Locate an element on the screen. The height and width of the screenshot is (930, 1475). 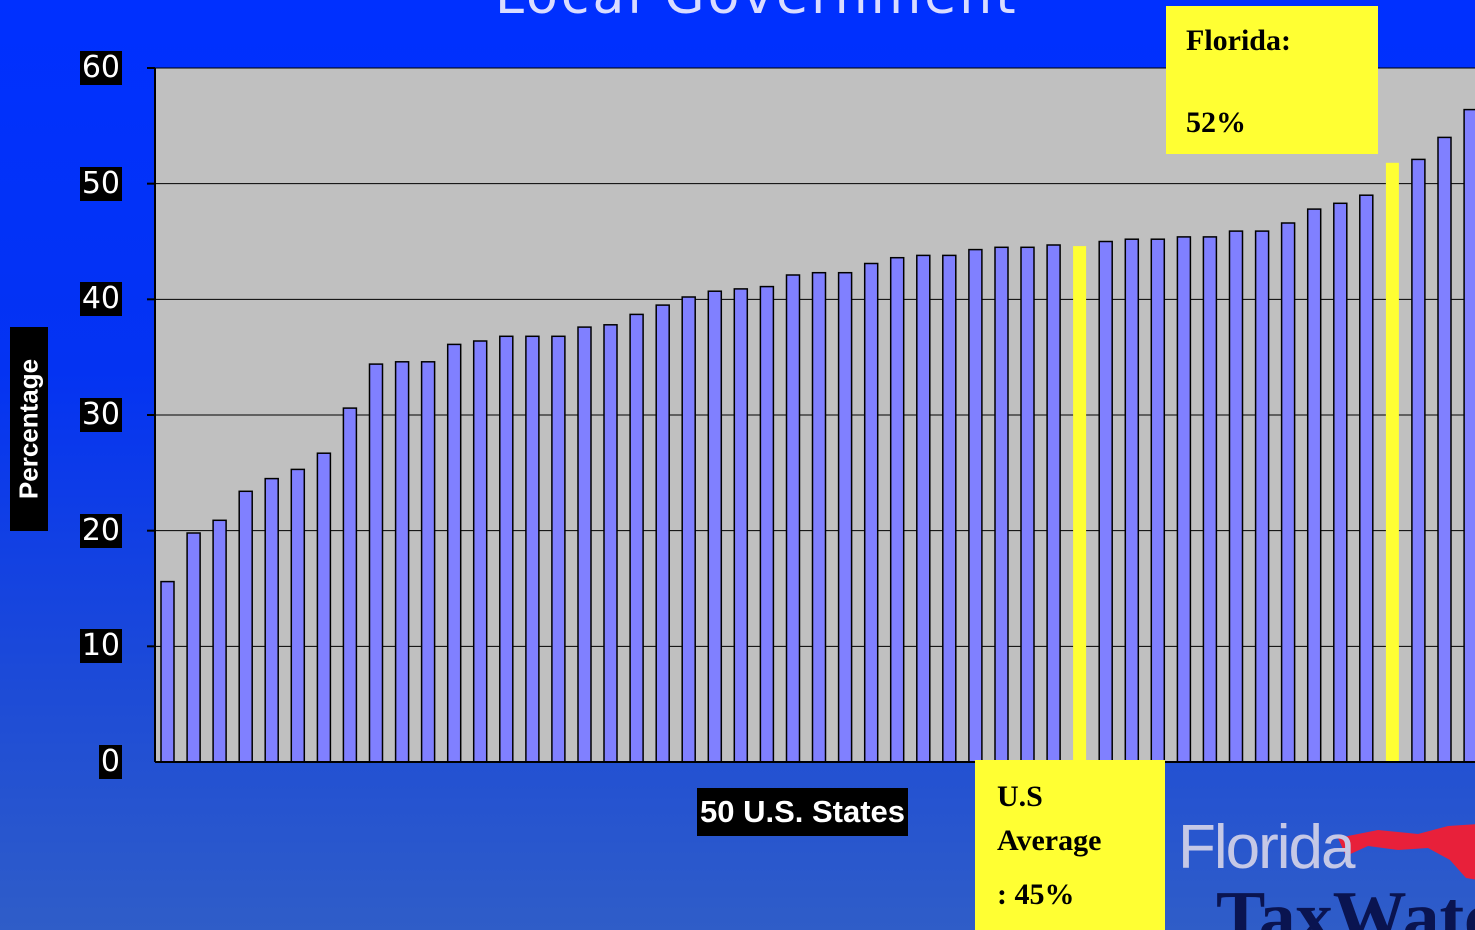
florida-taxwatch-logo: Florida TaxWatch is located at coordinates (1326, 871).